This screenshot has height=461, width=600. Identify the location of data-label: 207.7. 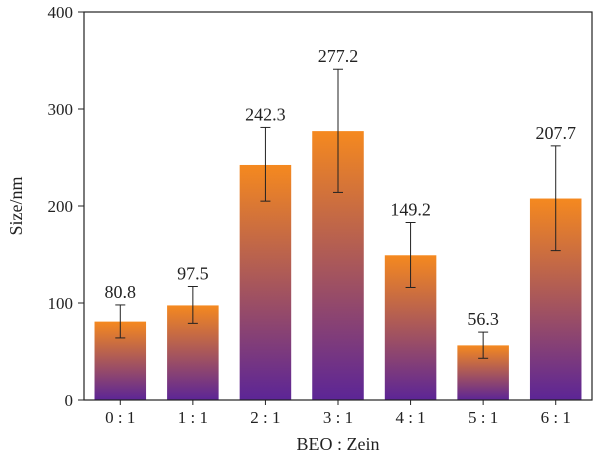
(555, 133).